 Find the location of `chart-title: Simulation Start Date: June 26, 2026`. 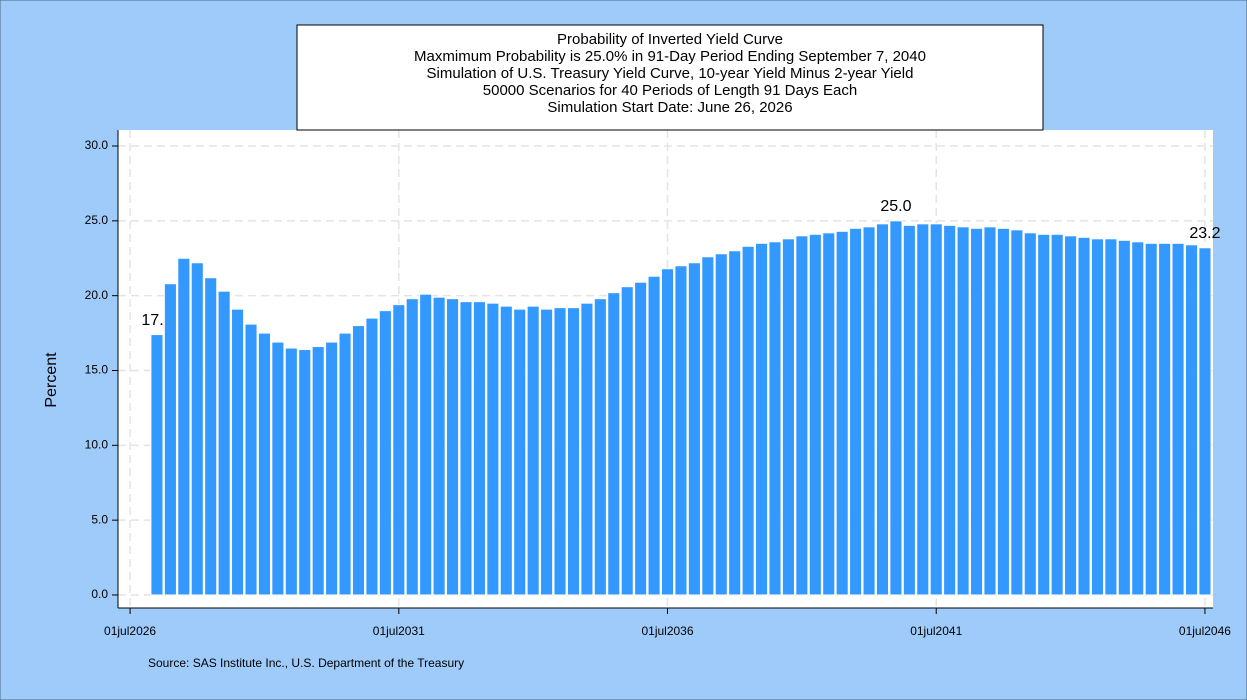

chart-title: Simulation Start Date: June 26, 2026 is located at coordinates (669, 107).